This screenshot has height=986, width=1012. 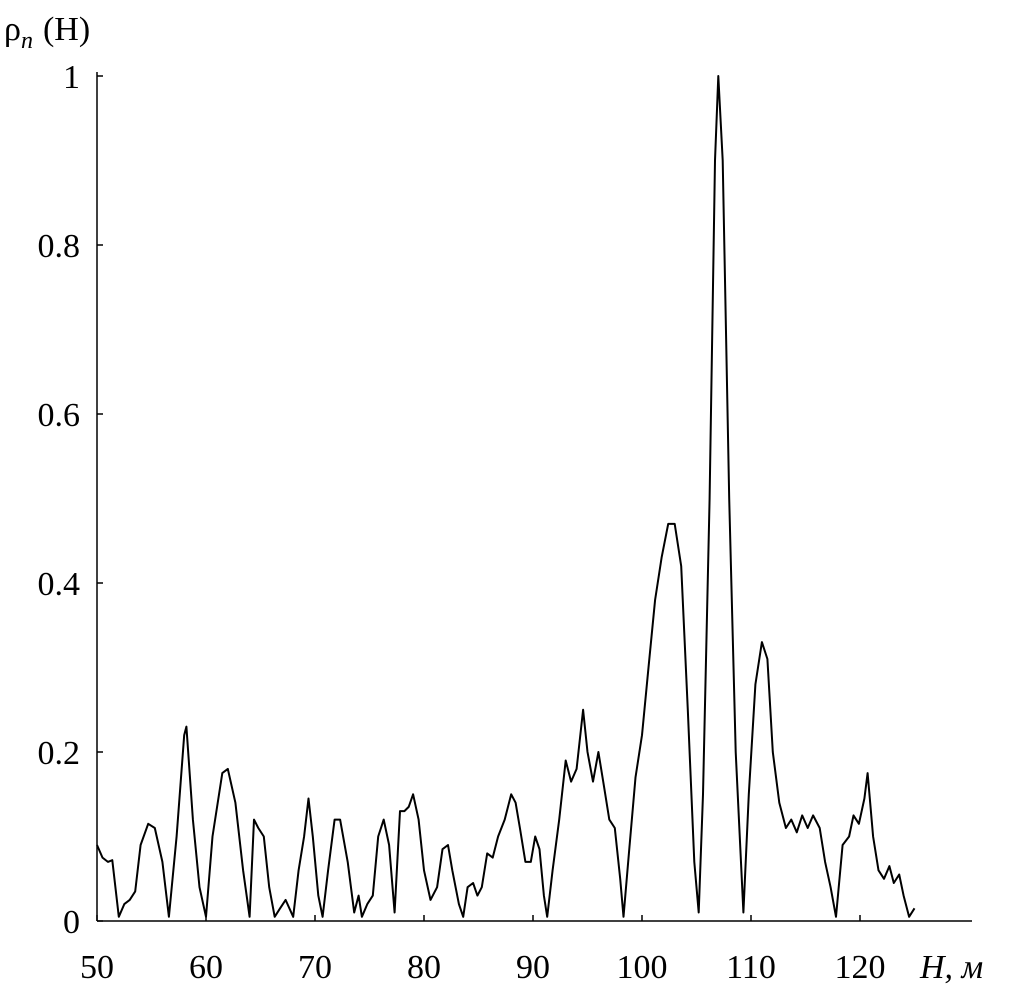 I want to click on x-tick-label: 70, so click(x=315, y=967).